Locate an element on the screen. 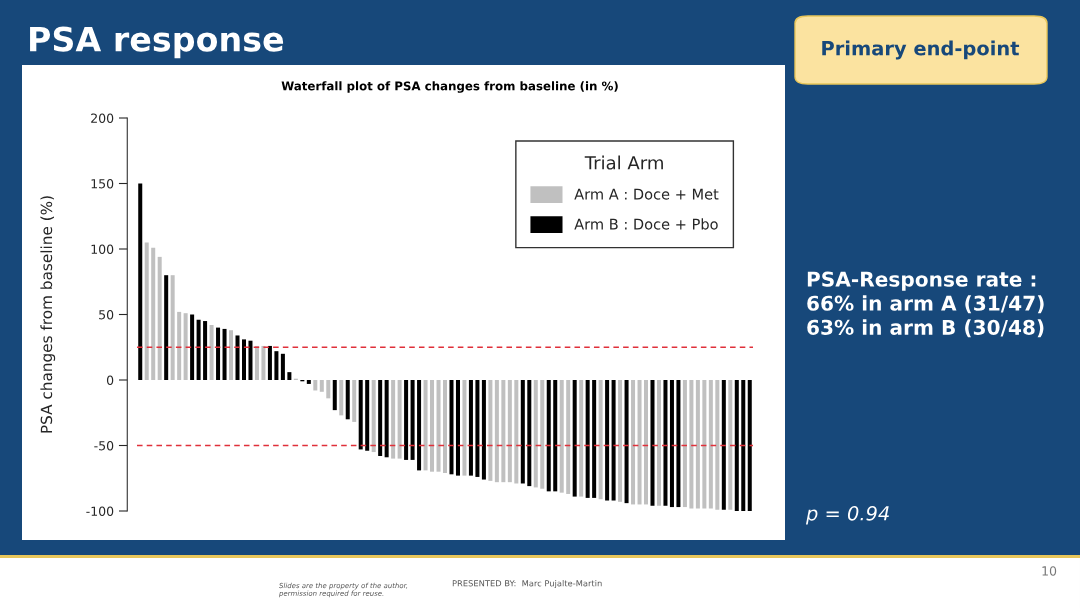  y-tick-label: 0 is located at coordinates (110, 380).